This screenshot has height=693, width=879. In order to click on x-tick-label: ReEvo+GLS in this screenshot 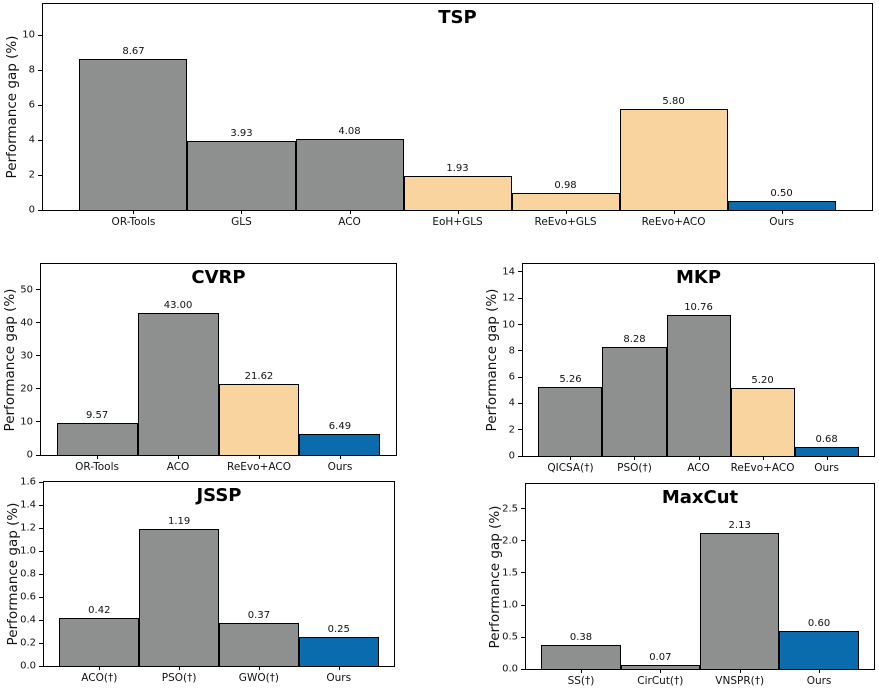, I will do `click(565, 222)`.